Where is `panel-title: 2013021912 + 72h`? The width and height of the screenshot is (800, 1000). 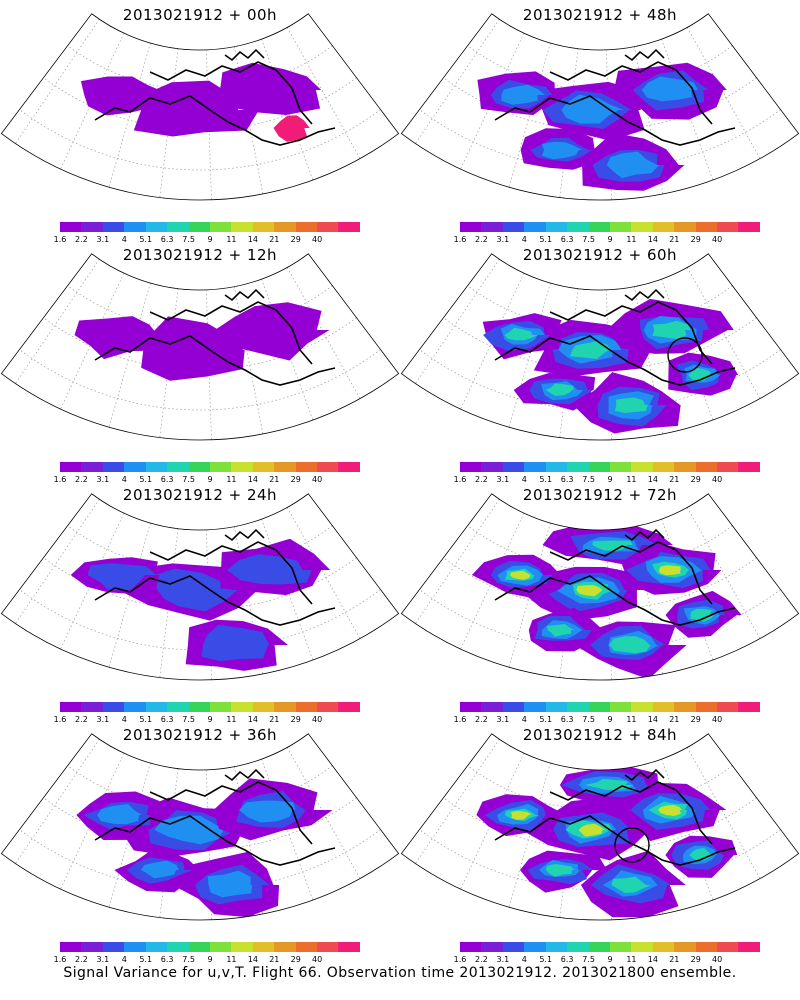
panel-title: 2013021912 + 72h is located at coordinates (600, 495).